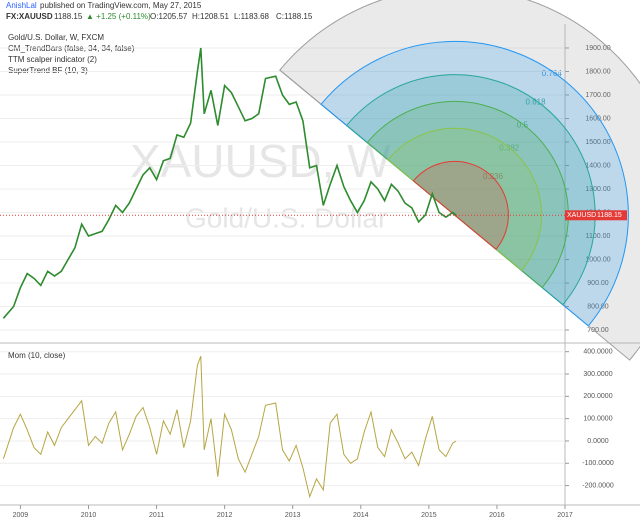 The image size is (640, 527). What do you see at coordinates (598, 485) in the screenshot?
I see `y-tick-label: -200.0000` at bounding box center [598, 485].